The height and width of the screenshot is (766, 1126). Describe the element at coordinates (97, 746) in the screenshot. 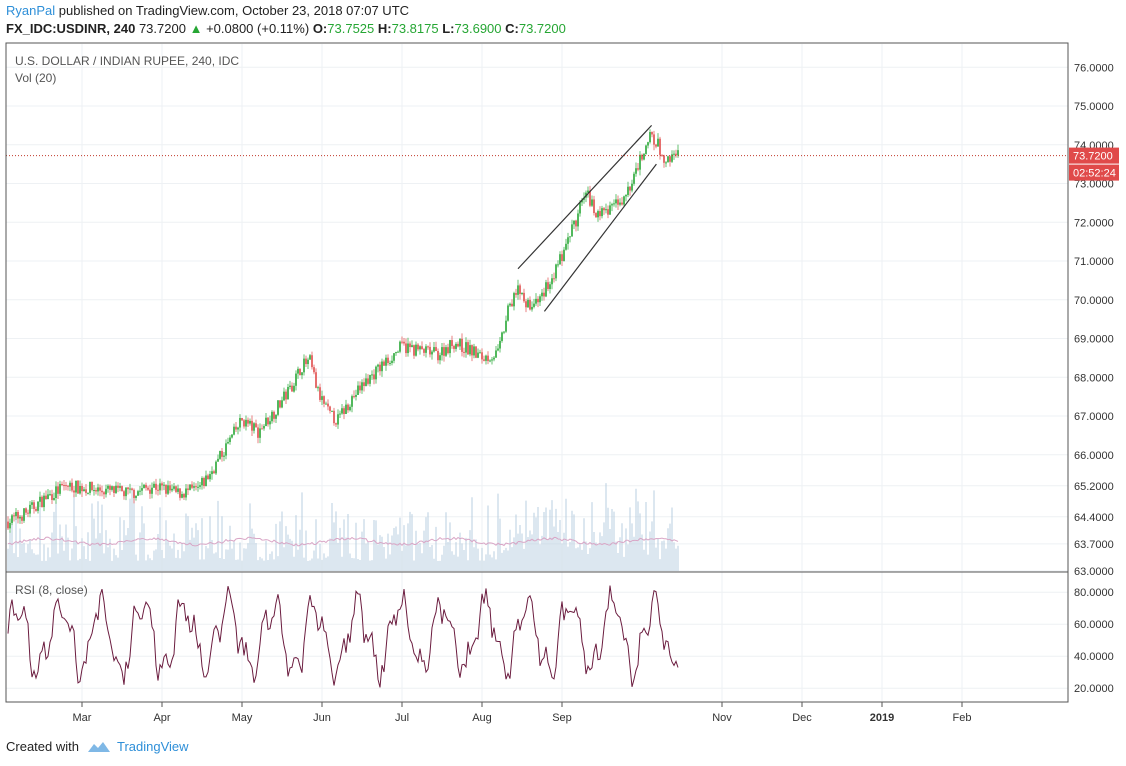

I see `footer: Created with TradingView` at that location.